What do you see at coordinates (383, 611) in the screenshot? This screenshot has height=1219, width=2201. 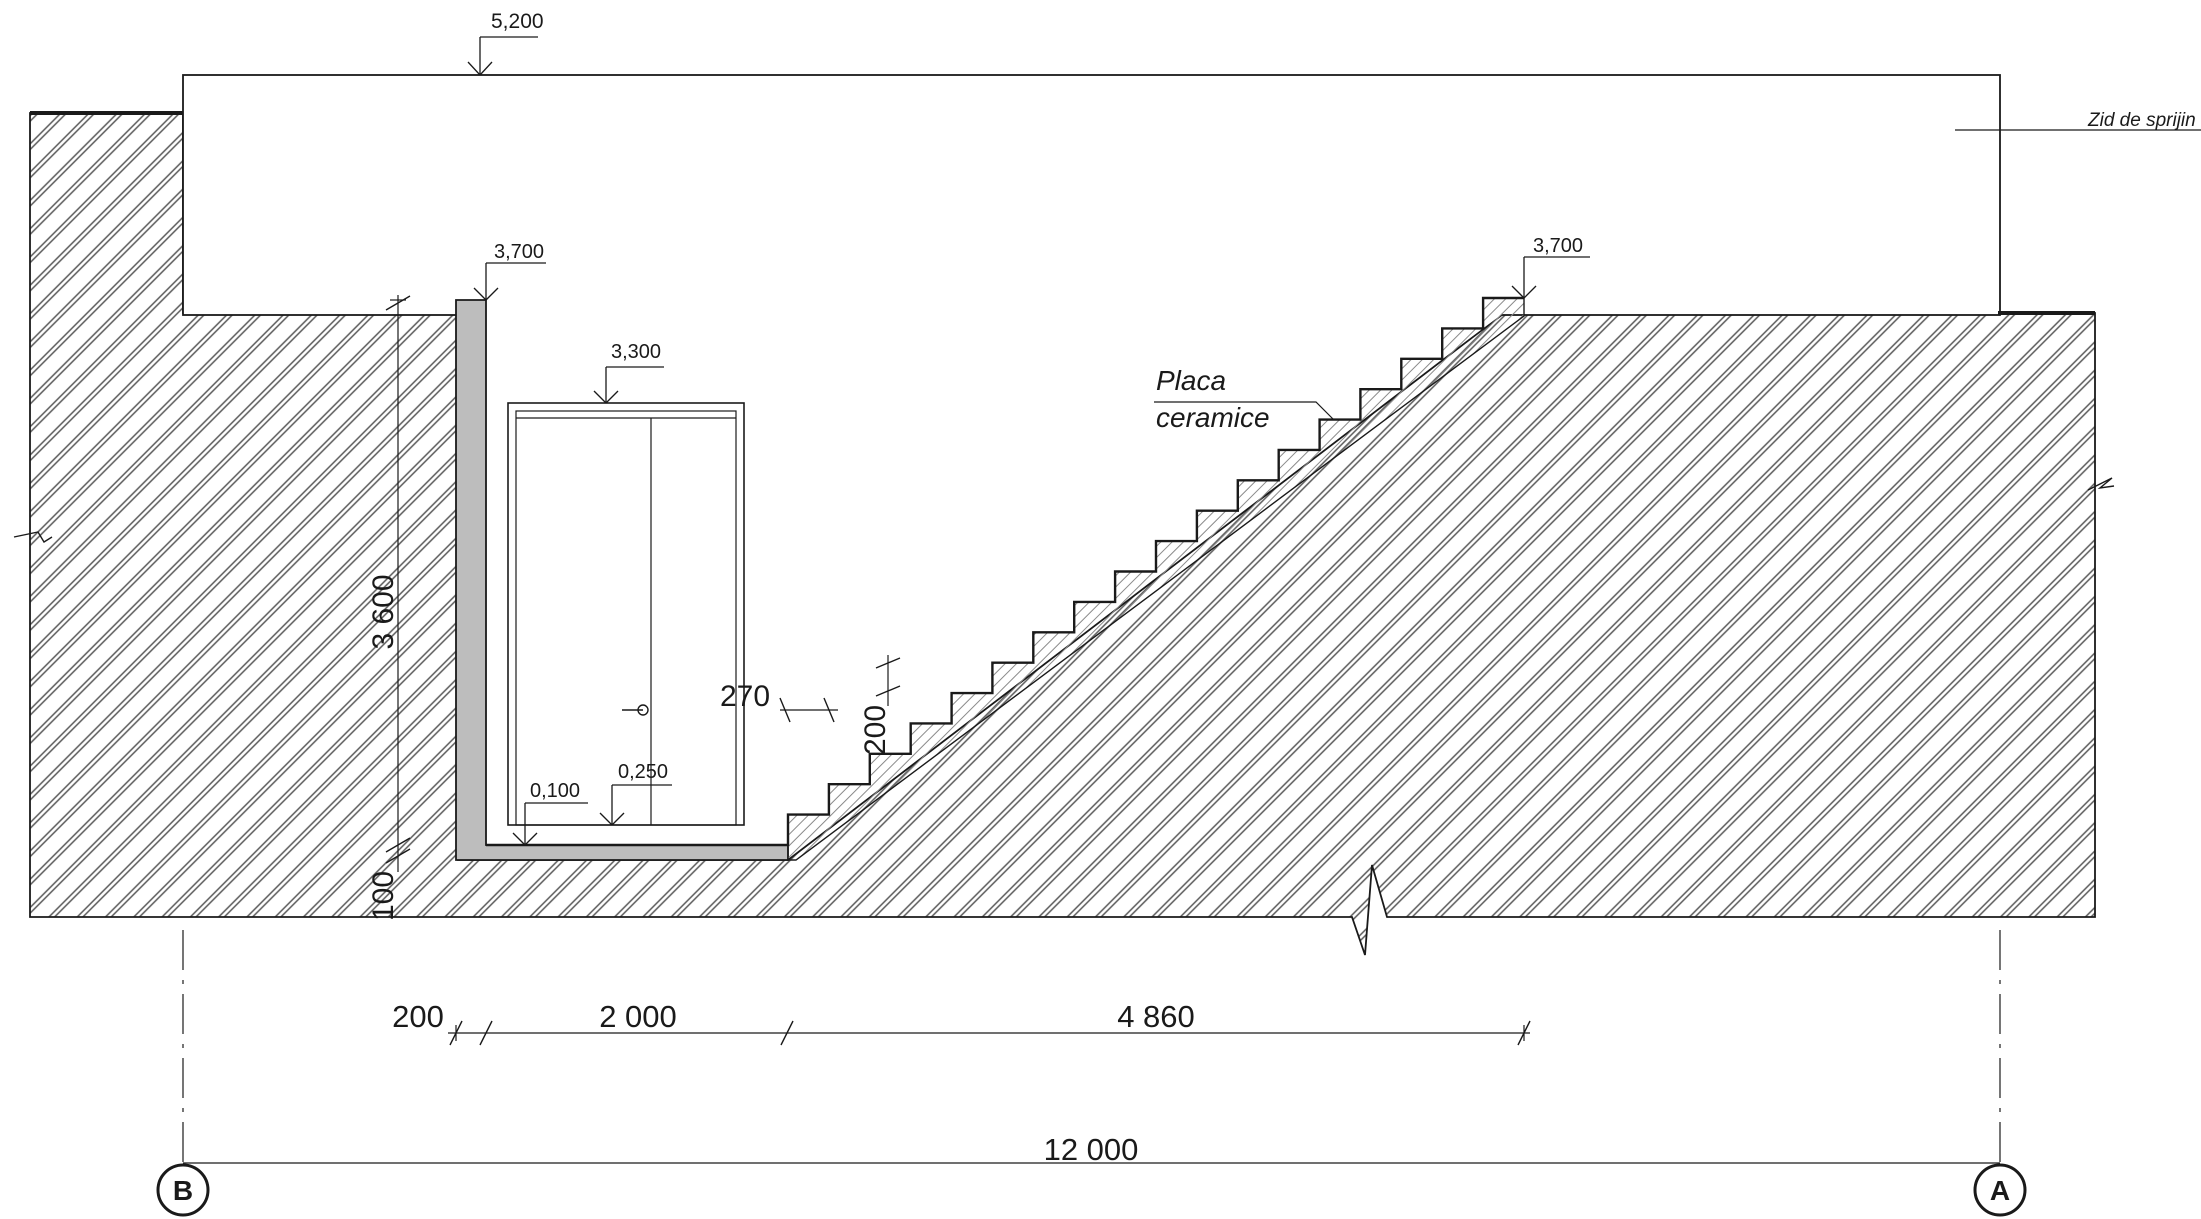 I see `dimension-height-label: 3 600` at bounding box center [383, 611].